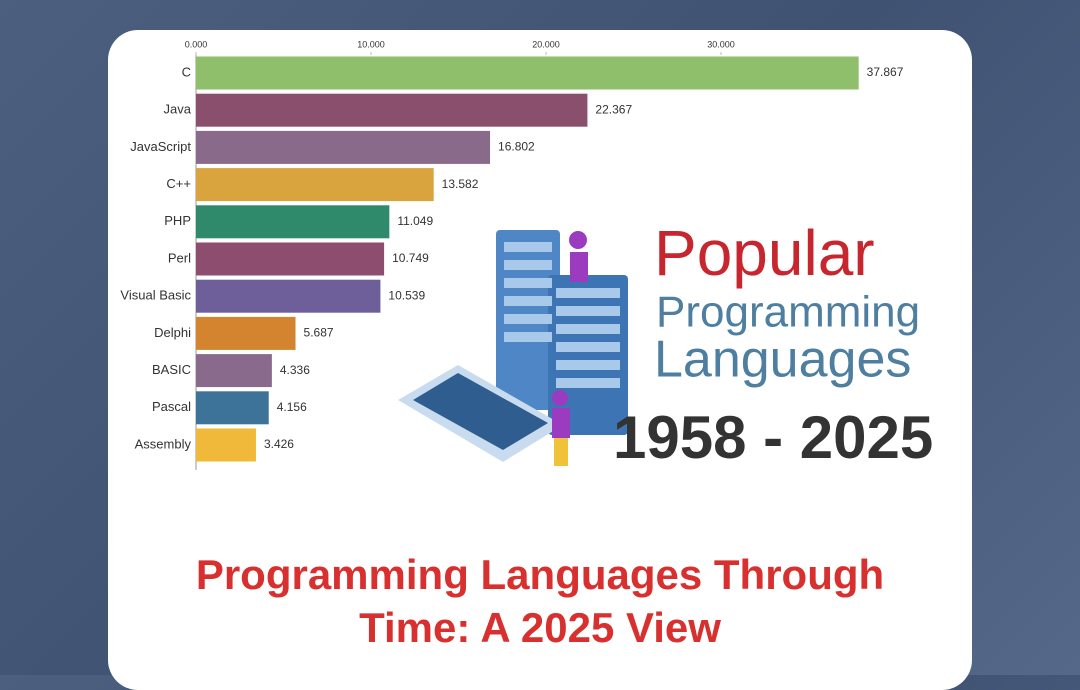  Describe the element at coordinates (516, 147) in the screenshot. I see `value-label: 16.802` at that location.